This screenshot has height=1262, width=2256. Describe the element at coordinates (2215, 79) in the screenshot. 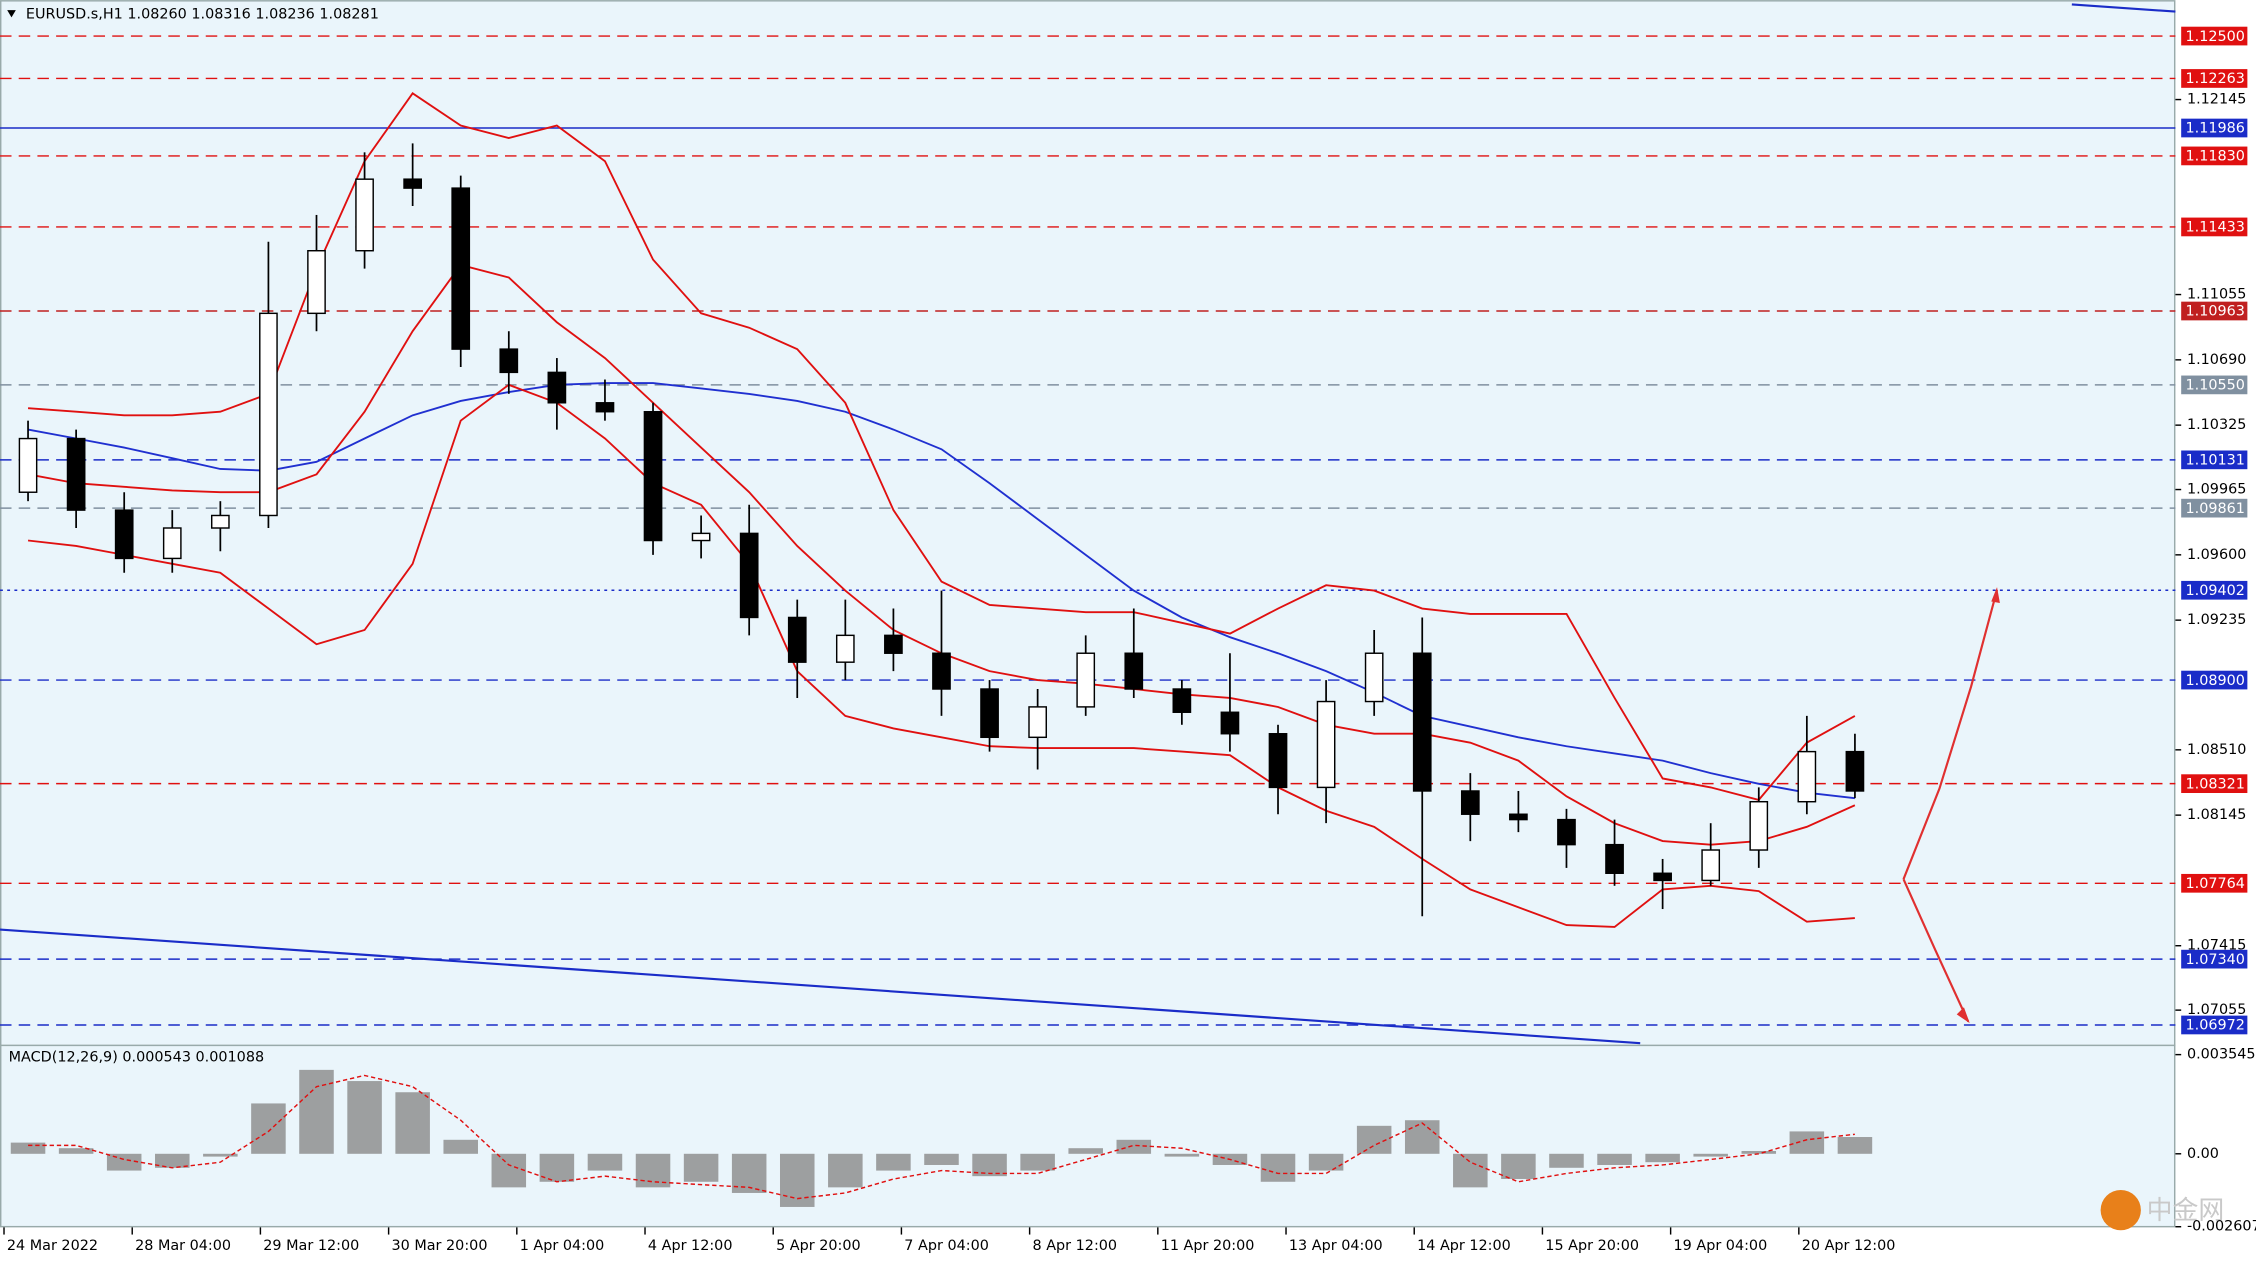

I see `level-label: 1.12263` at that location.